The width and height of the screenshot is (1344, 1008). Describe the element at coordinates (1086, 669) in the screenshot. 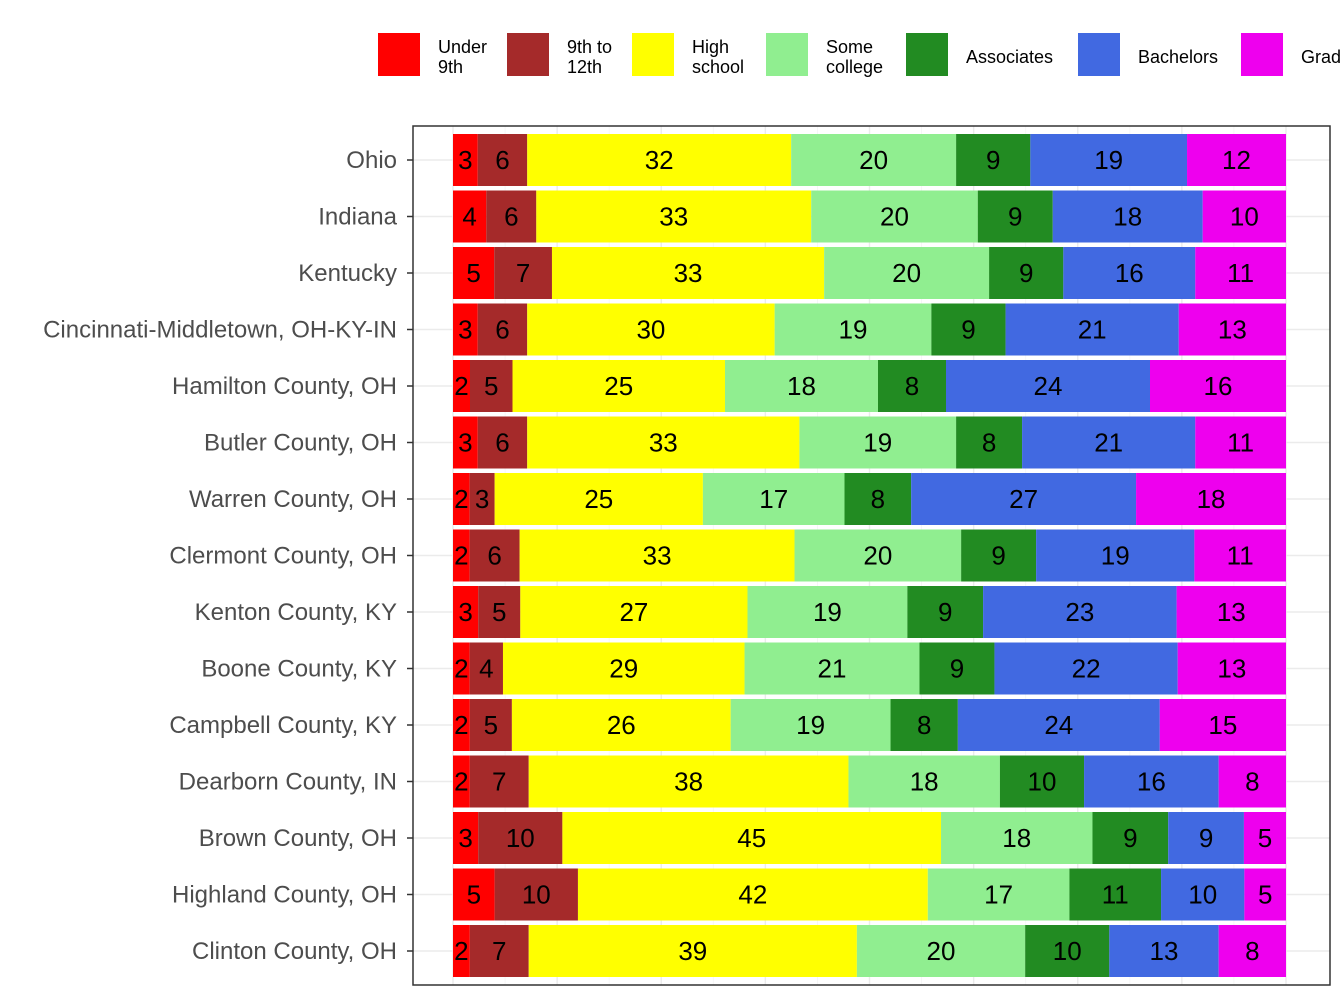

I see `bar-value-label: 22` at that location.